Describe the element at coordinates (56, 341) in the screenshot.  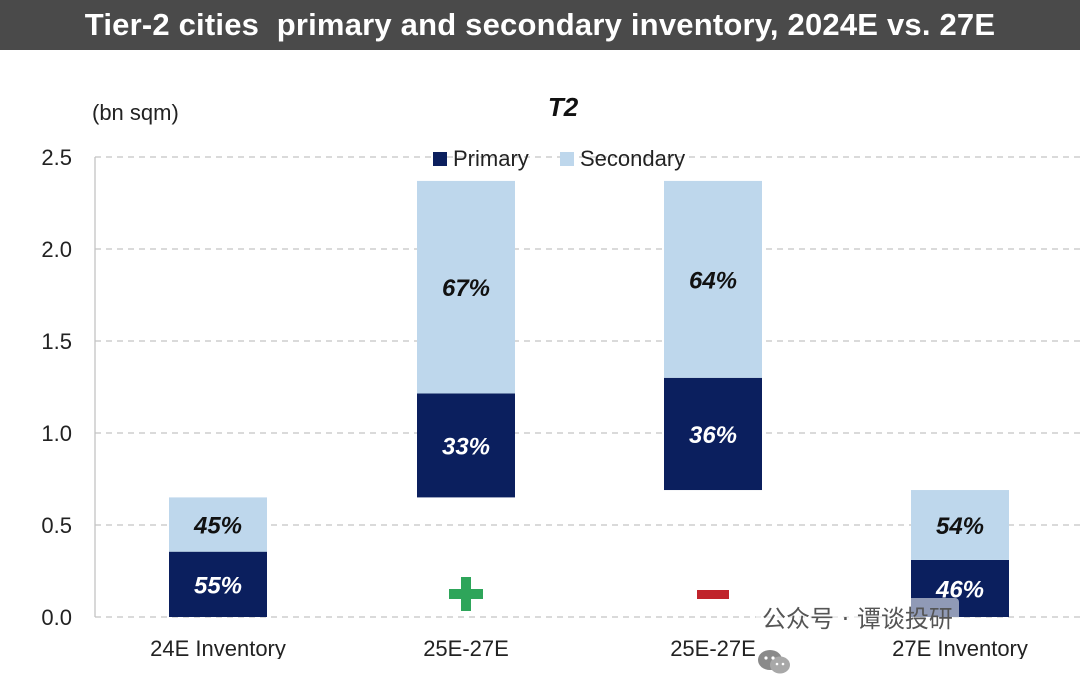
I see `y-tick-label: 1.5` at that location.